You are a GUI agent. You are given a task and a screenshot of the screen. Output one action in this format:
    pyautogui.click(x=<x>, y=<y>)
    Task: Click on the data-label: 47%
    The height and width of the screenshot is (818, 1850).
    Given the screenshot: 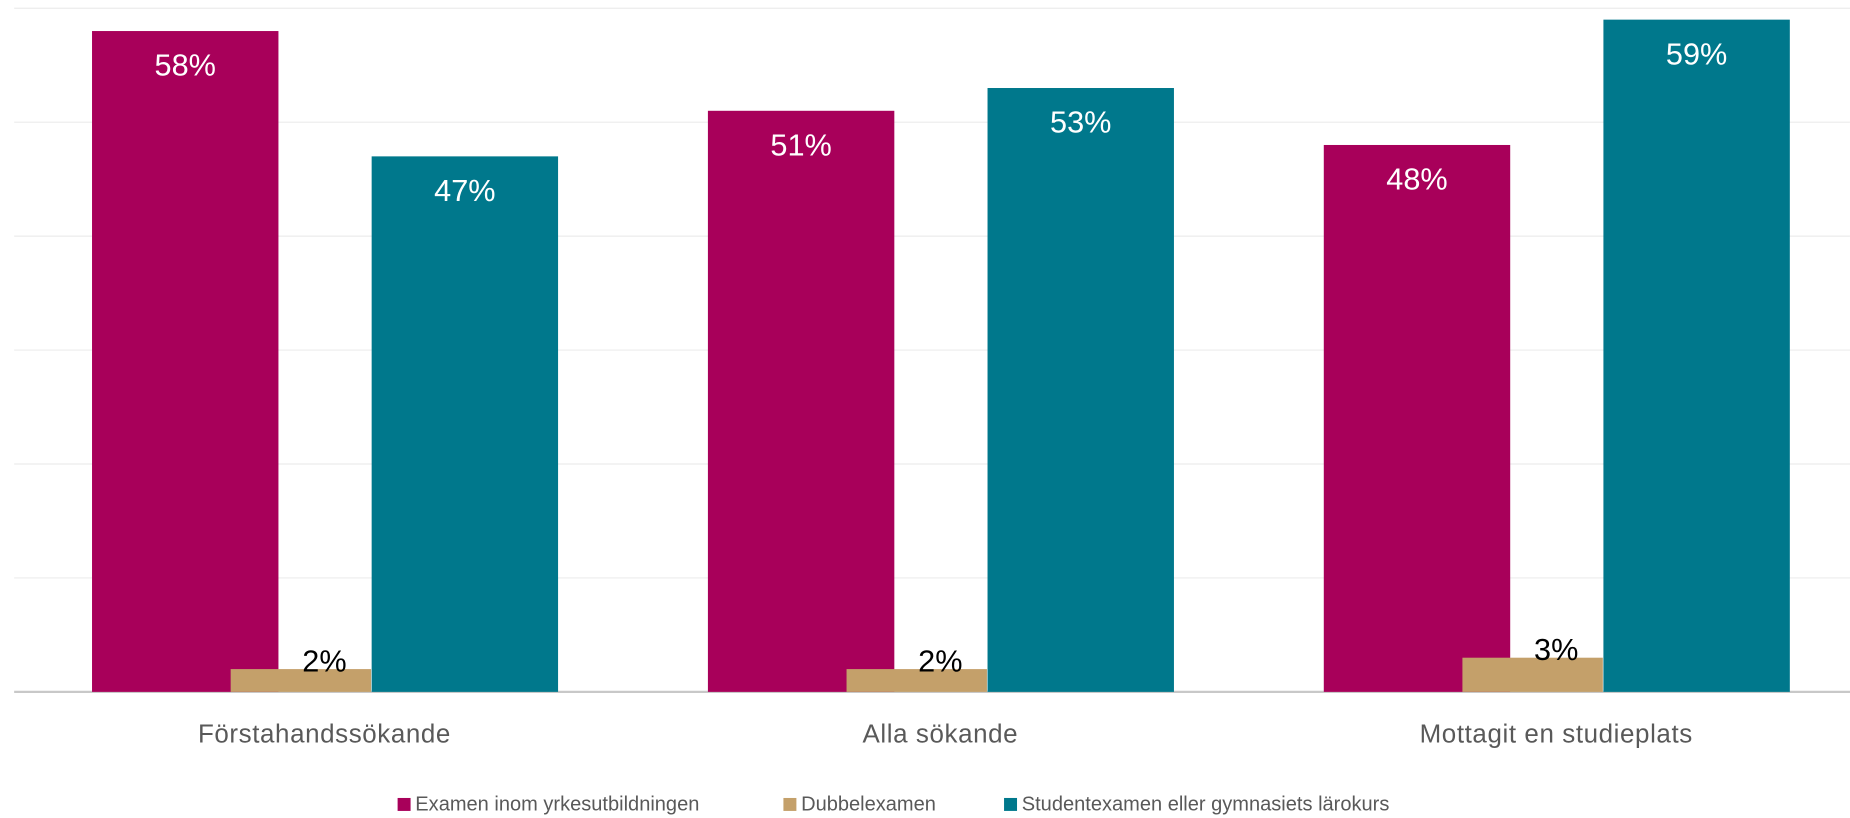 What is the action you would take?
    pyautogui.click(x=464, y=191)
    